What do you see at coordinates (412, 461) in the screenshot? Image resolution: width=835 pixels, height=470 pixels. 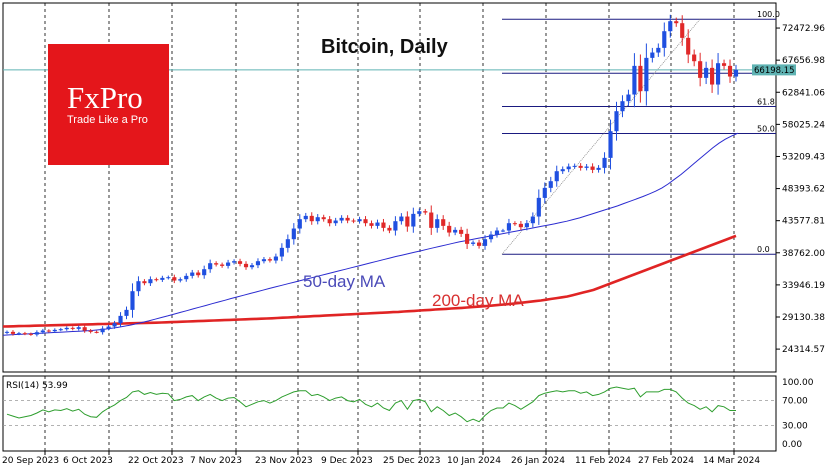 I see `x-tick-label: 25 Dec 2023` at bounding box center [412, 461].